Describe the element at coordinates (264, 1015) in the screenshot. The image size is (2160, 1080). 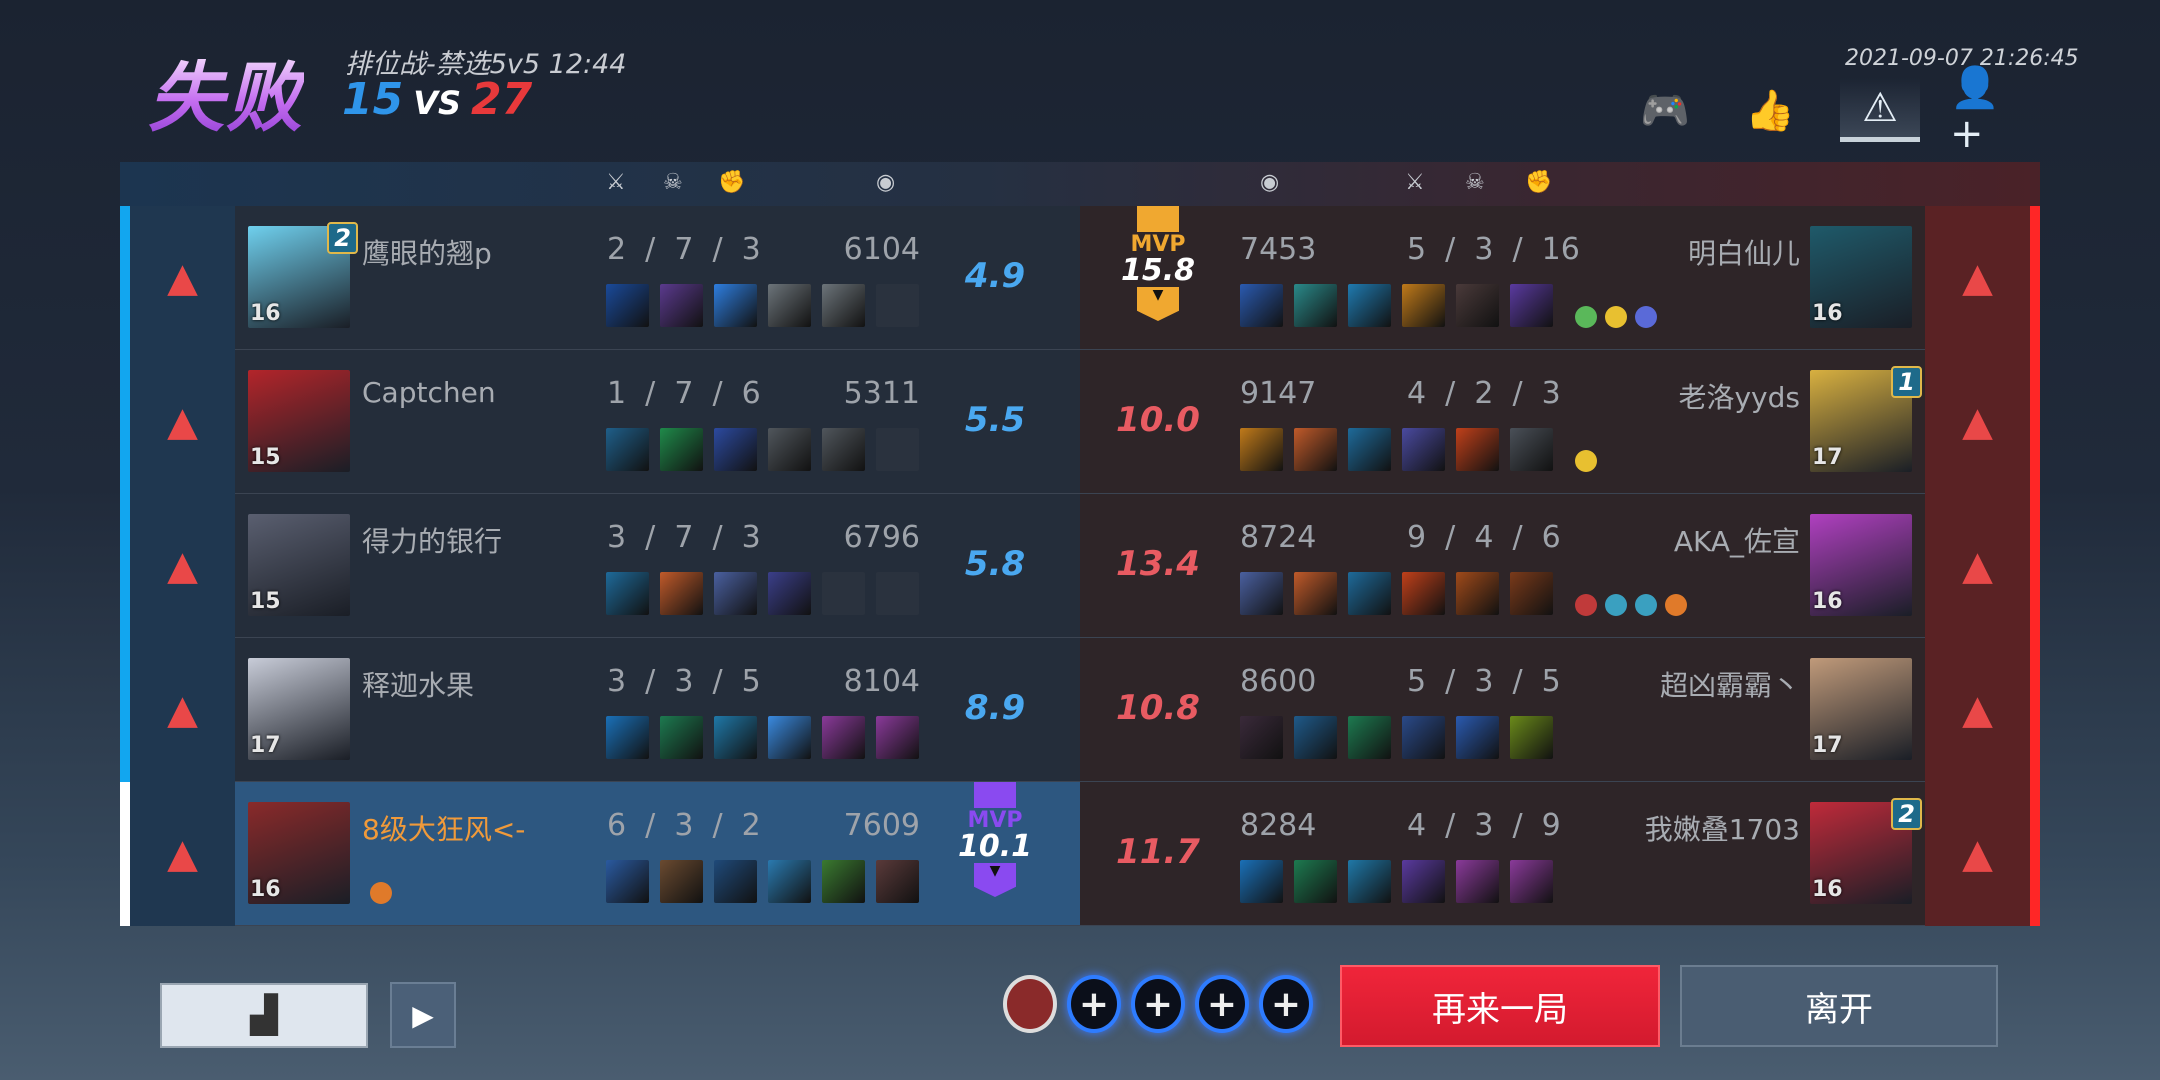
I see `stats-button: ▟` at that location.